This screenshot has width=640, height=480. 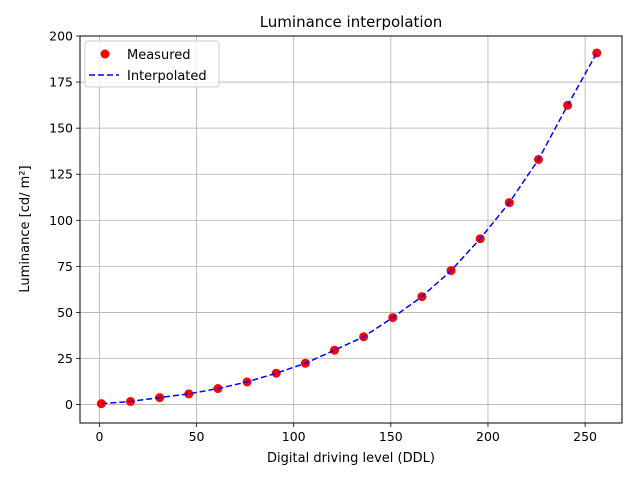 What do you see at coordinates (69, 404) in the screenshot?
I see `y-tick-label: 0` at bounding box center [69, 404].